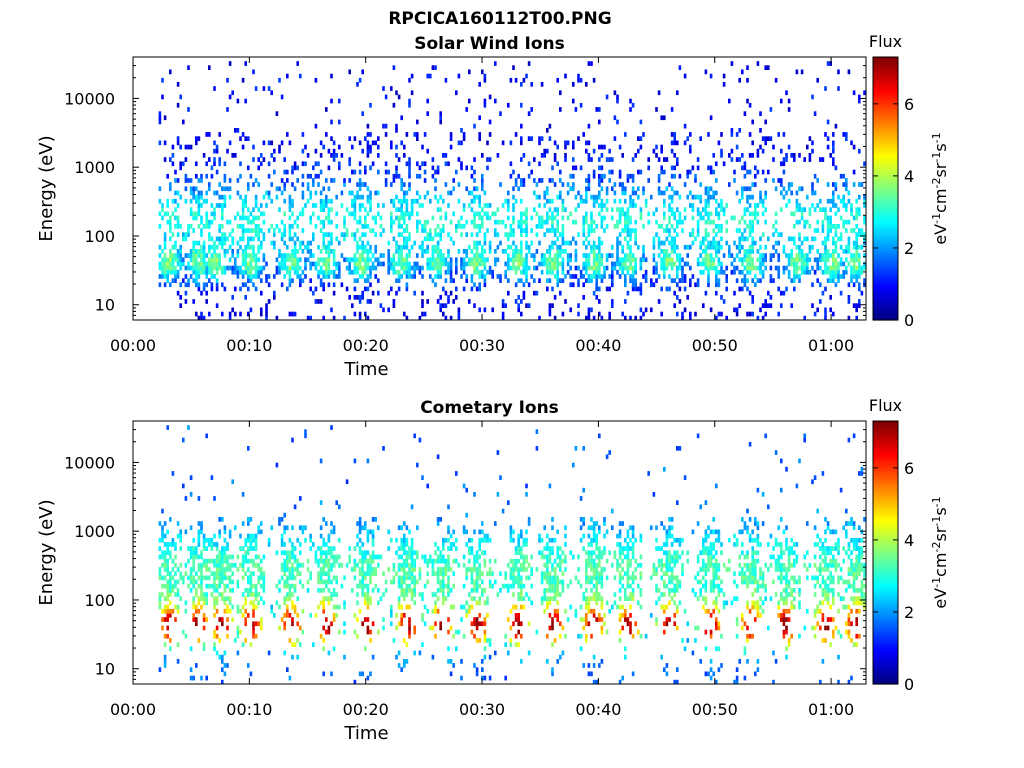 The height and width of the screenshot is (768, 1024). Describe the element at coordinates (885, 313) in the screenshot. I see `colorbar-segment` at that location.